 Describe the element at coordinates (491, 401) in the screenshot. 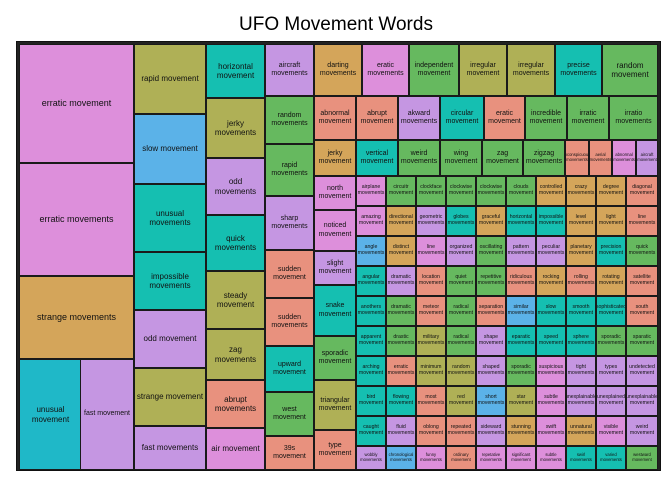

I see `treemap-tile: short movements` at that location.